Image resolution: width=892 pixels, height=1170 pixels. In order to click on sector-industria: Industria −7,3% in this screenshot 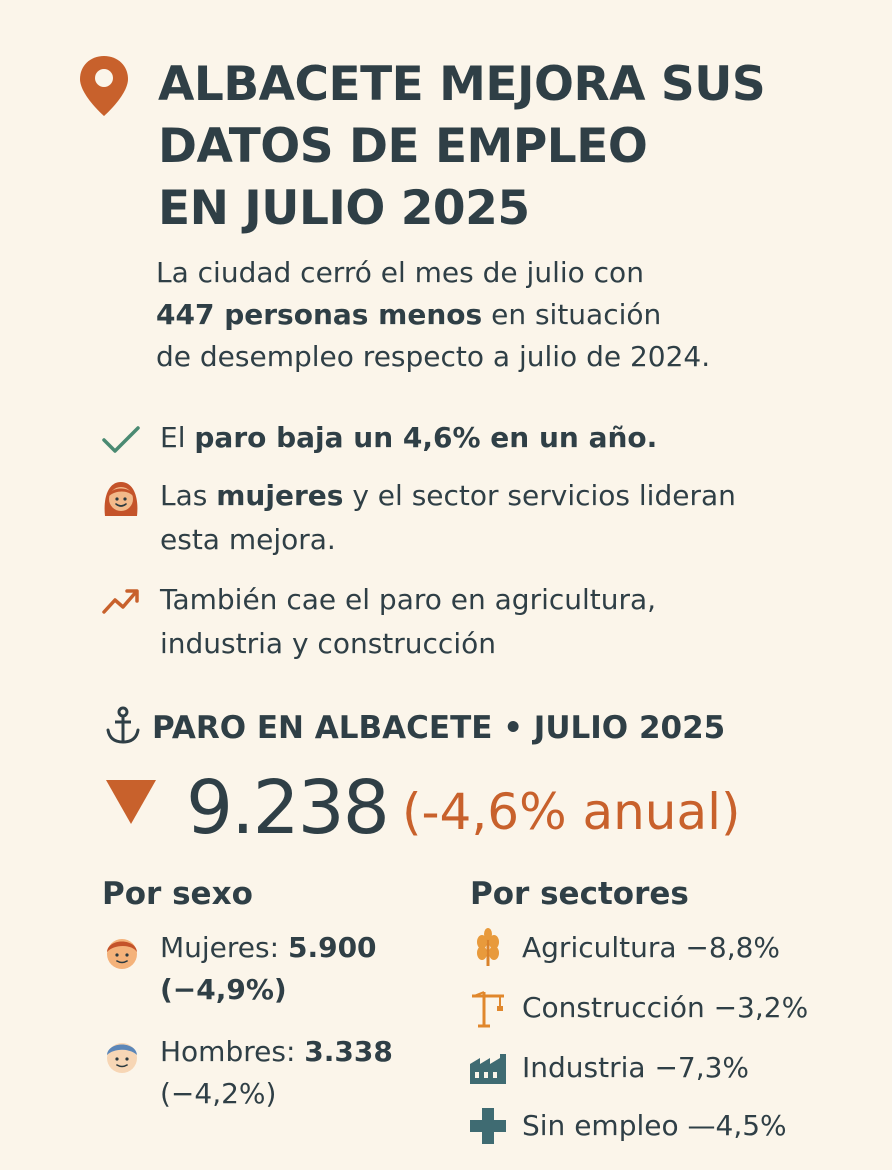, I will do `click(636, 1067)`.